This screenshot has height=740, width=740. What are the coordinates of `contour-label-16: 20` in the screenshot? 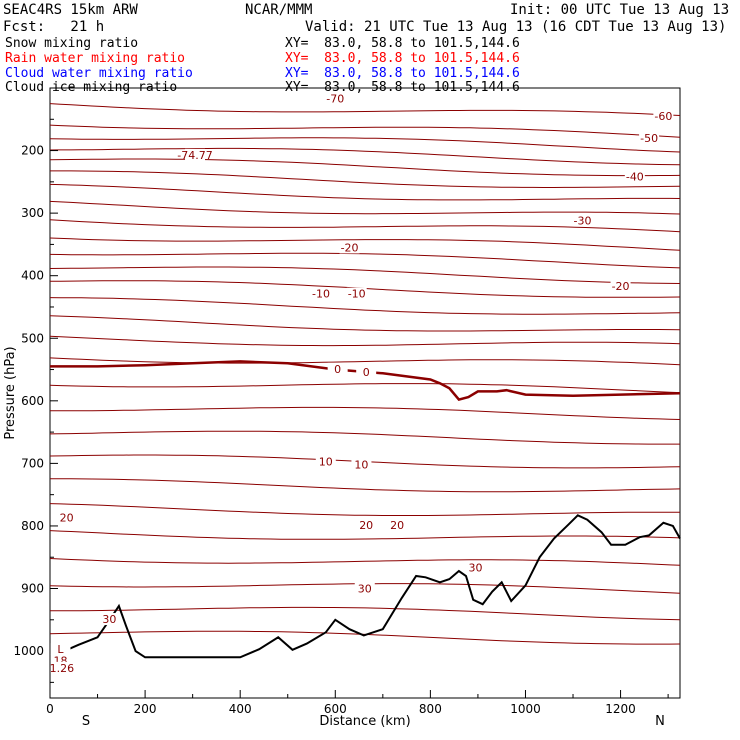 It's located at (397, 525).